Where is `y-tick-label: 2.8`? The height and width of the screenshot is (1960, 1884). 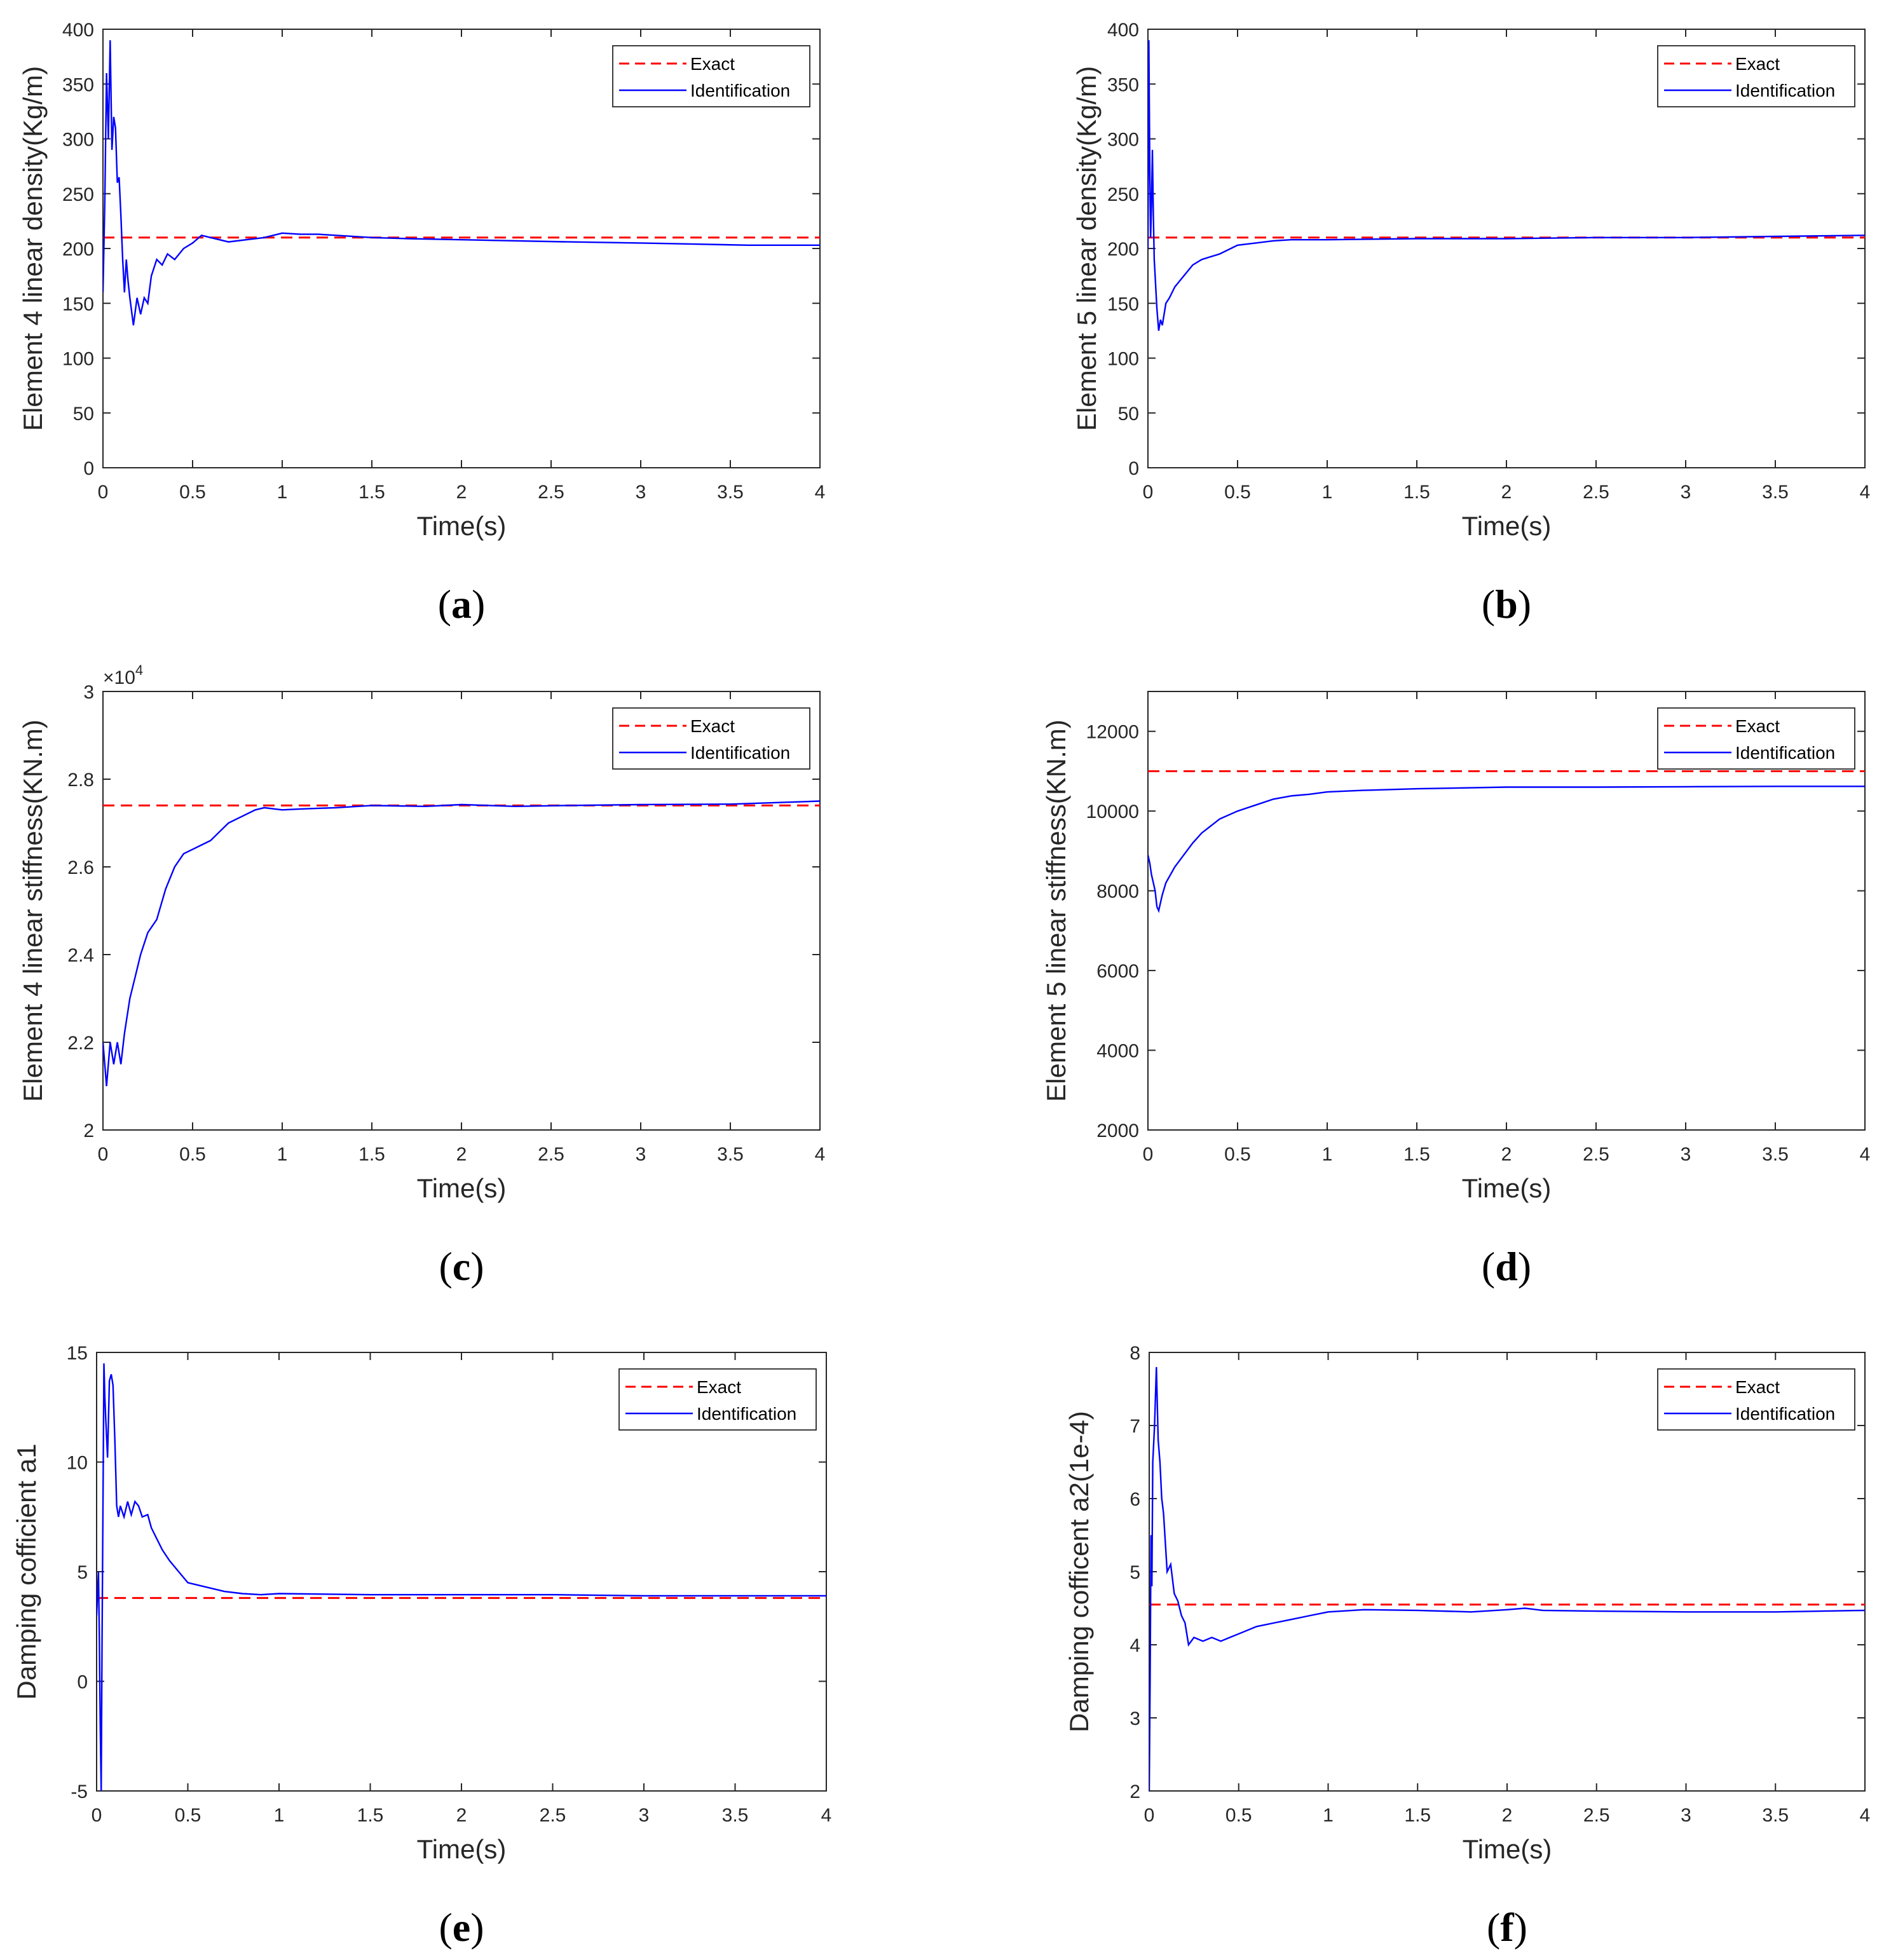
y-tick-label: 2.8 is located at coordinates (80, 780).